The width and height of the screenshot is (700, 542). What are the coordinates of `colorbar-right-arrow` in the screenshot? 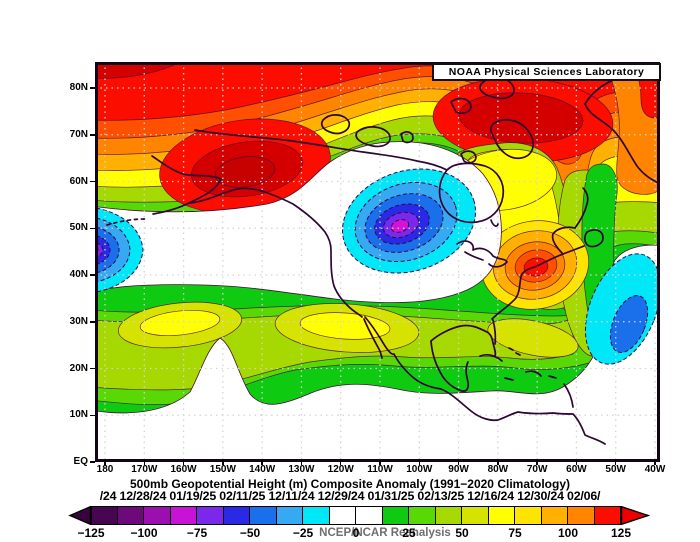 It's located at (635, 515).